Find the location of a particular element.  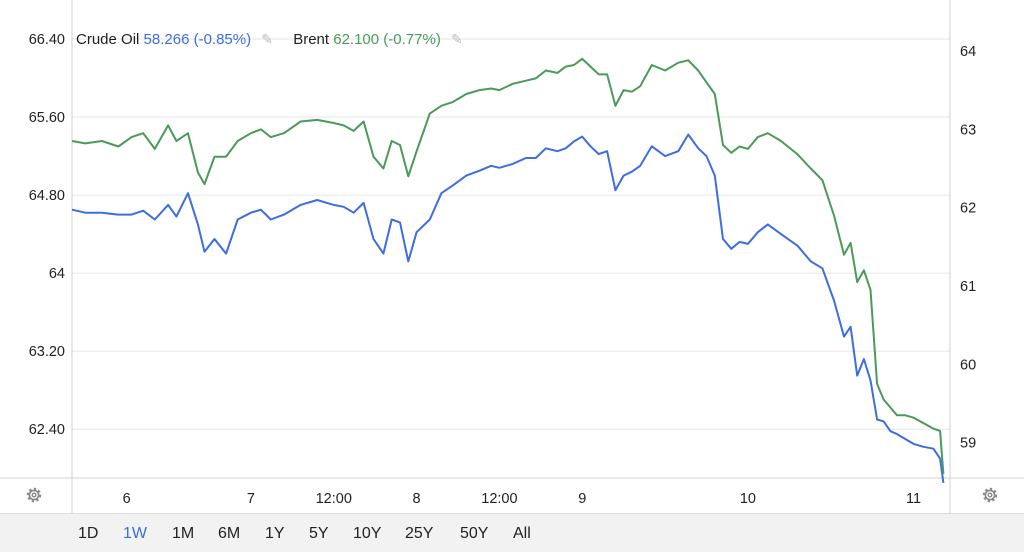

y-tick-label-right: 64 is located at coordinates (968, 52).